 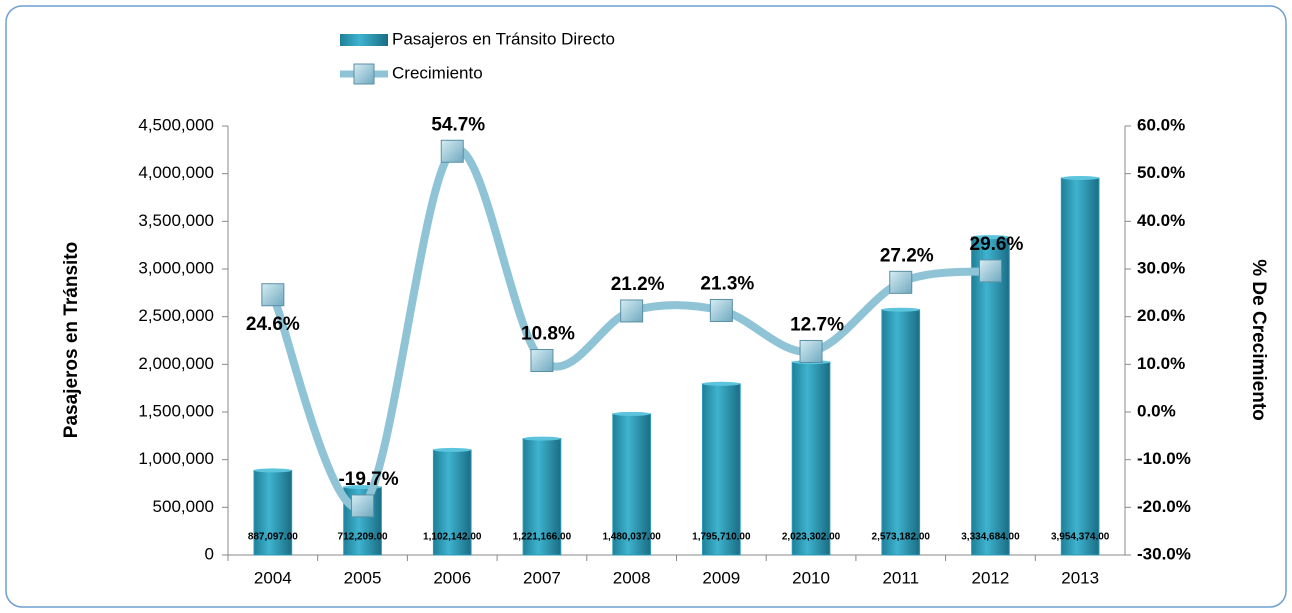 What do you see at coordinates (632, 577) in the screenshot?
I see `x-tick-label: 2008` at bounding box center [632, 577].